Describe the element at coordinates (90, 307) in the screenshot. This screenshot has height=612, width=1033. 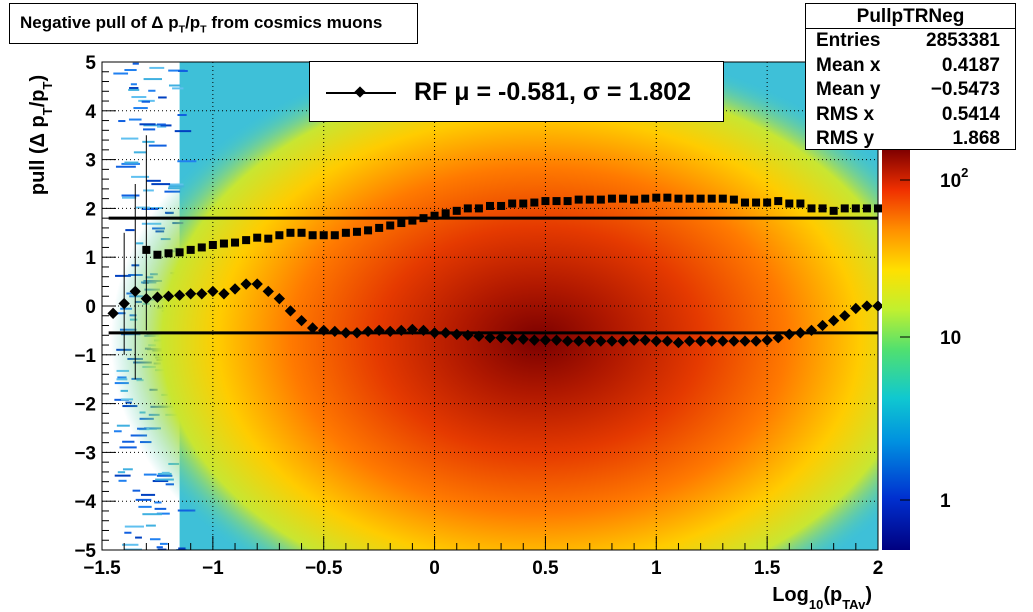
I see `y-tick-label: 0` at that location.